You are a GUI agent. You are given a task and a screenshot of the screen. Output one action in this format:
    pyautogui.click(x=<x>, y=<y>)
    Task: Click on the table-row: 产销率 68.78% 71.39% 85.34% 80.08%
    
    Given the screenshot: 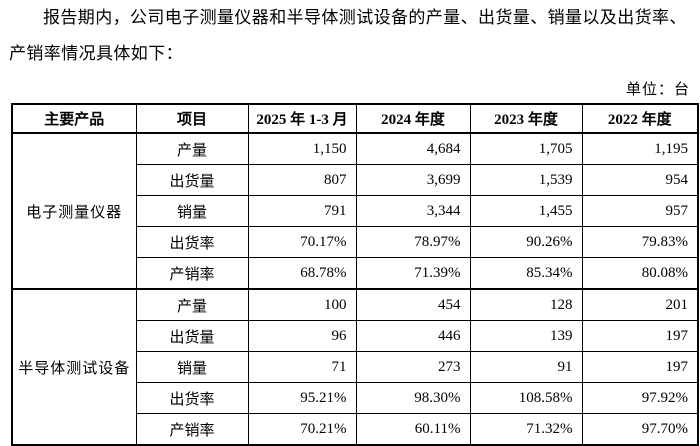 What is the action you would take?
    pyautogui.click(x=355, y=273)
    